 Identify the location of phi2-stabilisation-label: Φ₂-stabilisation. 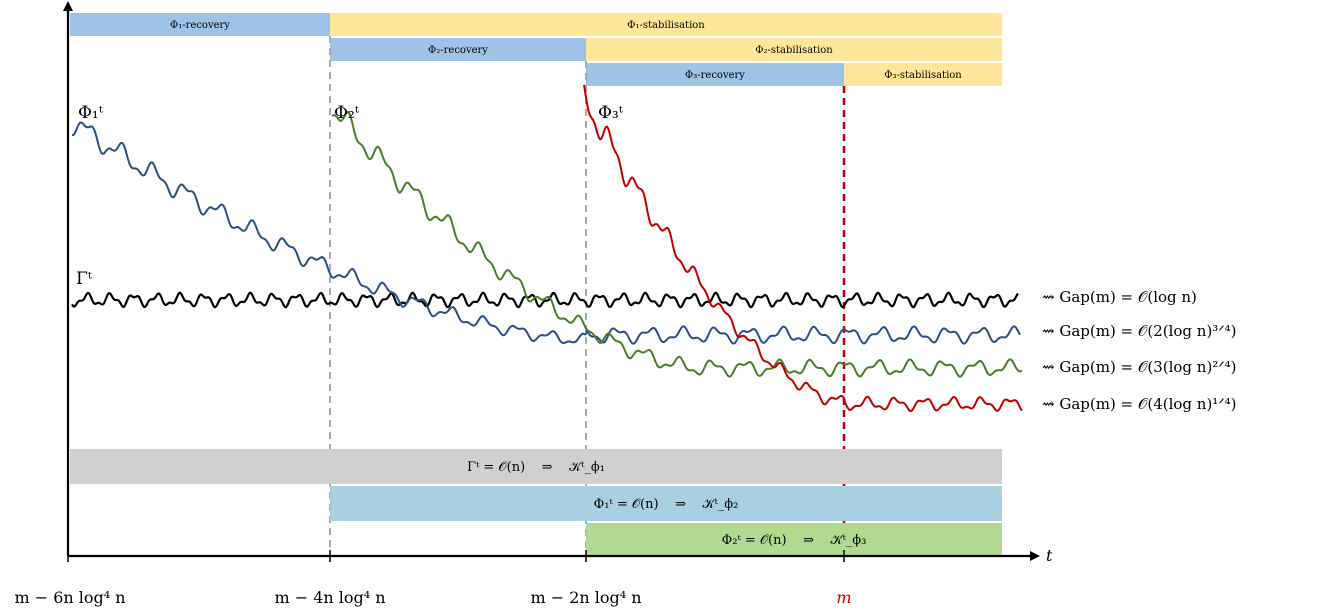
(794, 50).